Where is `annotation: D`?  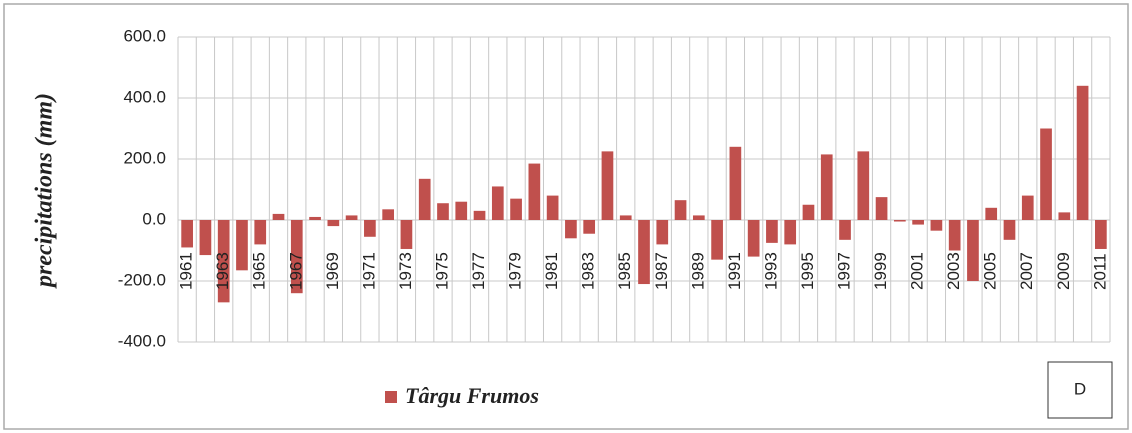
annotation: D is located at coordinates (1080, 388).